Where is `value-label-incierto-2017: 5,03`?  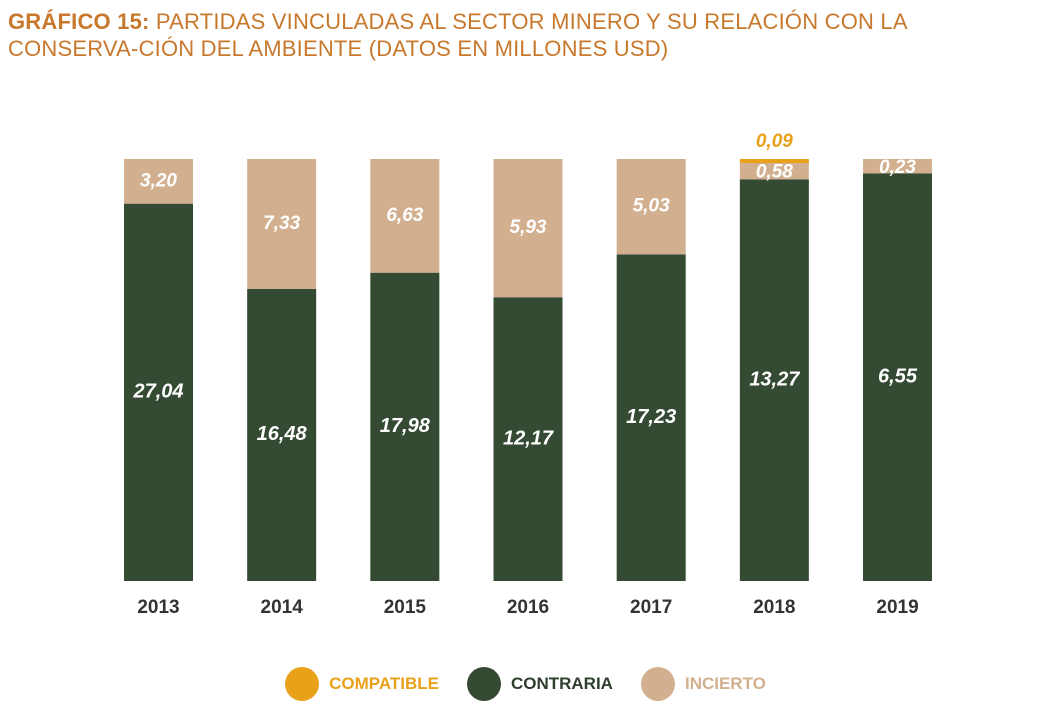
value-label-incierto-2017: 5,03 is located at coordinates (651, 206).